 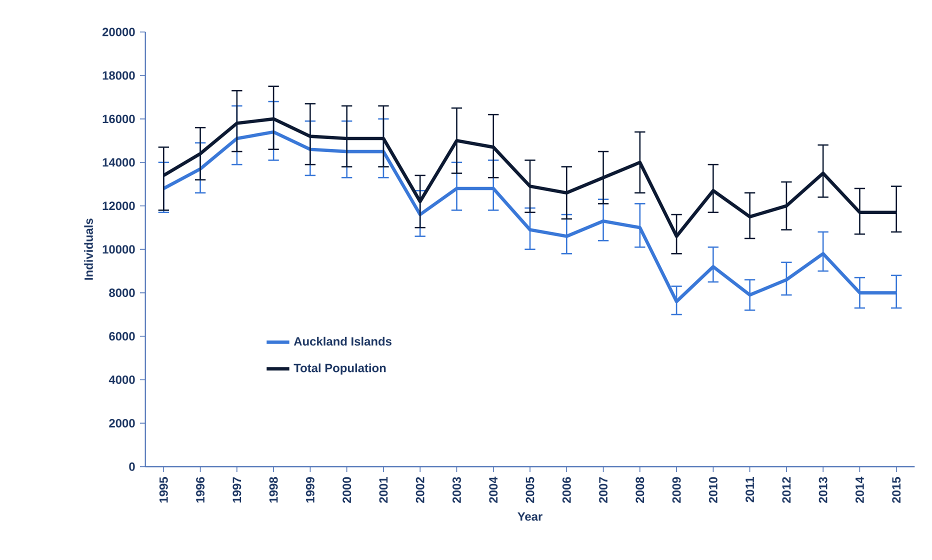 What do you see at coordinates (383, 490) in the screenshot?
I see `x-tick-label: 2001` at bounding box center [383, 490].